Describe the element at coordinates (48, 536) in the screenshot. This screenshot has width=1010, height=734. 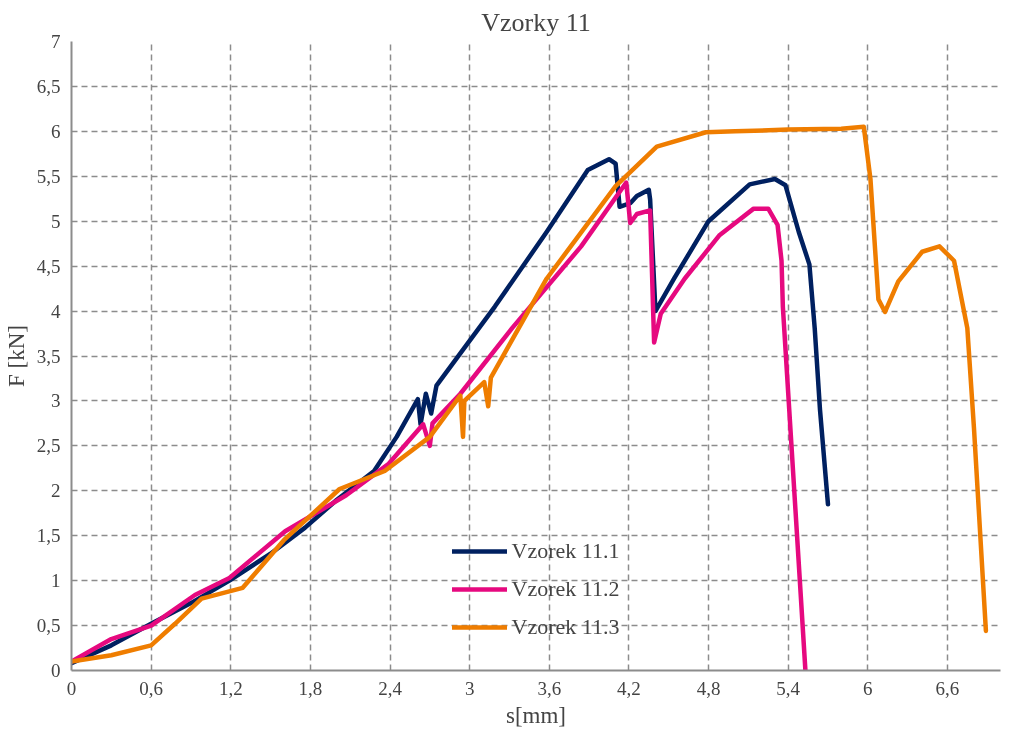
I see `y-tick-label: 1,5` at that location.